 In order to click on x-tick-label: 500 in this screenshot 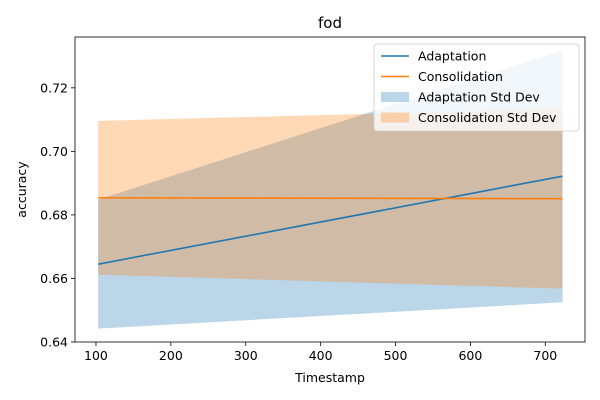, I will do `click(396, 355)`.